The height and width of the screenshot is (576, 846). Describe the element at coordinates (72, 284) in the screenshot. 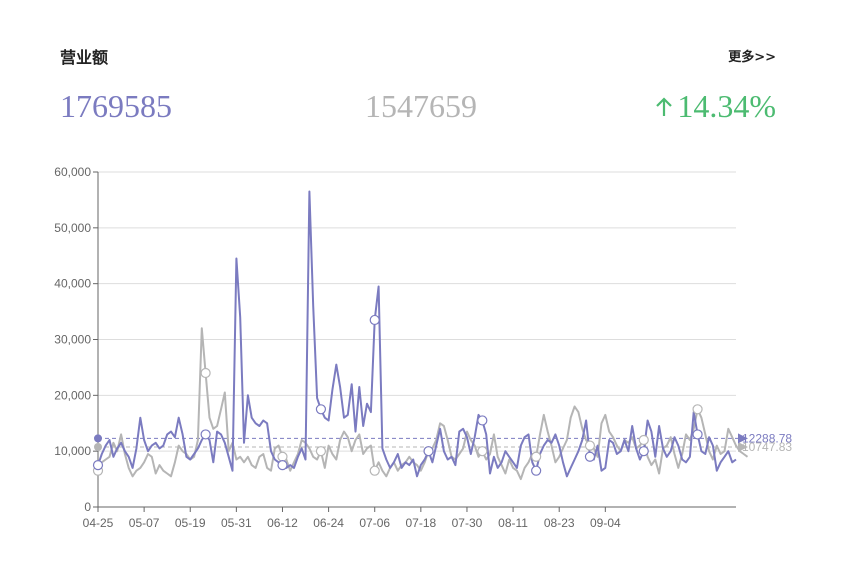

I see `y-tick-label: 40,000` at that location.